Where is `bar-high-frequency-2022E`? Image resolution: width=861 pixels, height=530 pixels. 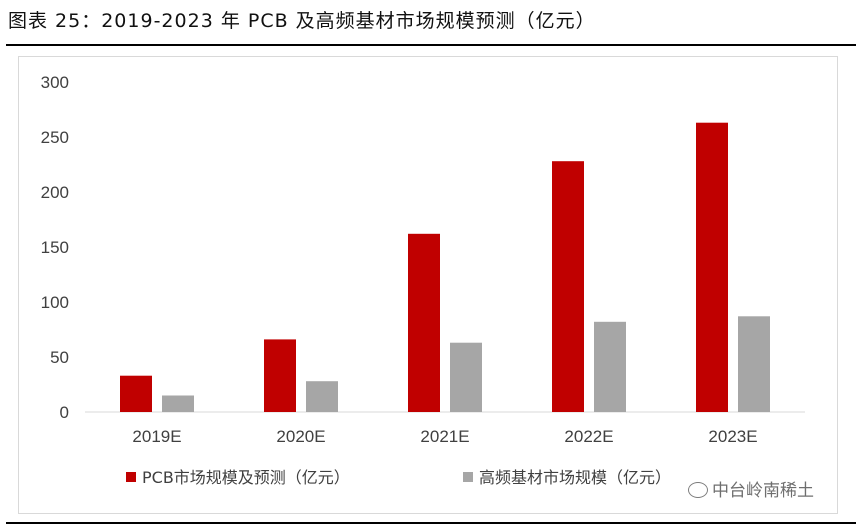 bar-high-frequency-2022E is located at coordinates (610, 366).